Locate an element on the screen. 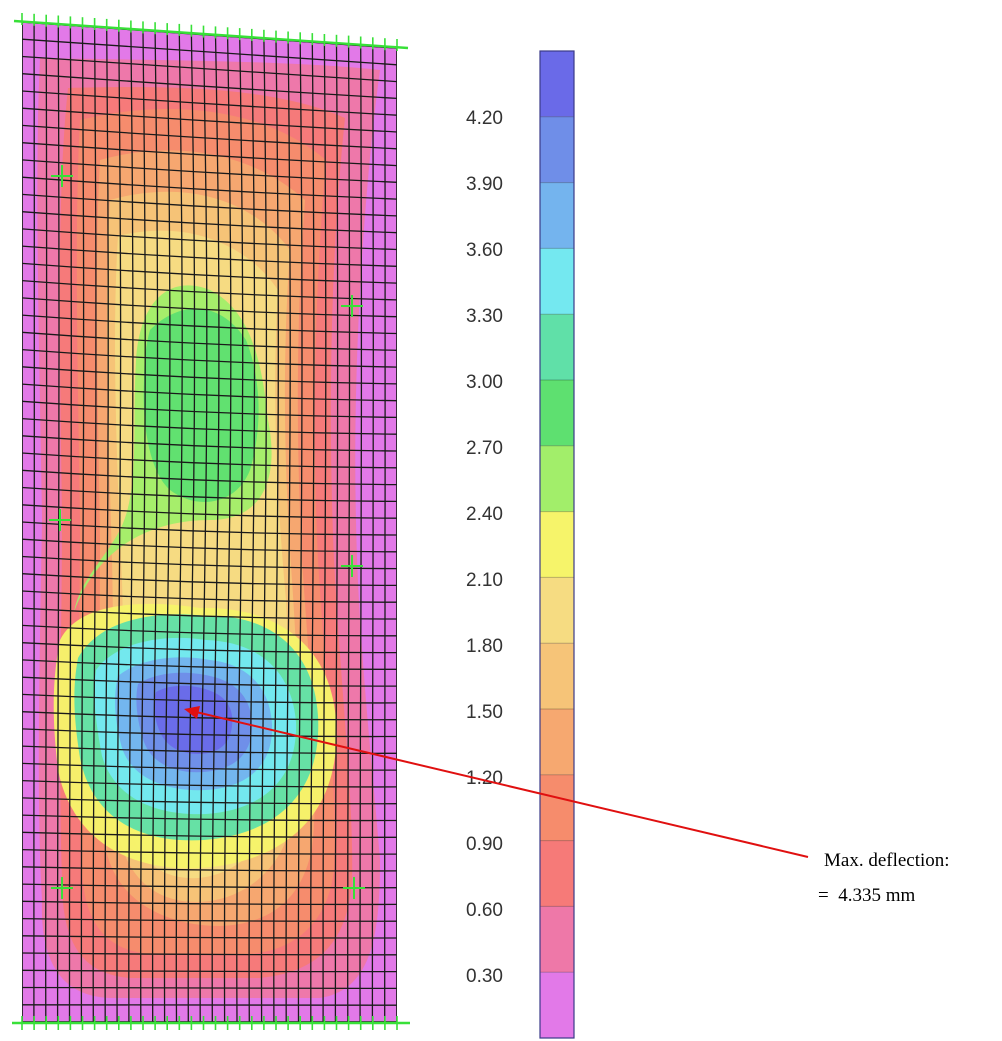 The image size is (1002, 1041). legend-color-bar is located at coordinates (557, 544).